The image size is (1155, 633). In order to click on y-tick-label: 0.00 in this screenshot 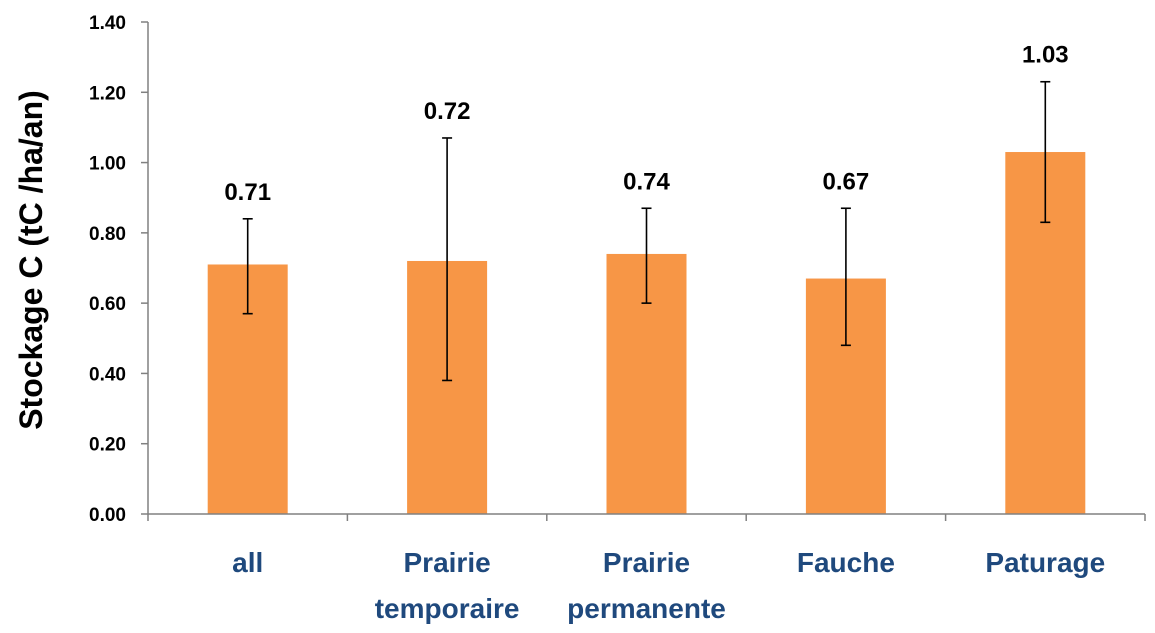, I will do `click(107, 515)`.